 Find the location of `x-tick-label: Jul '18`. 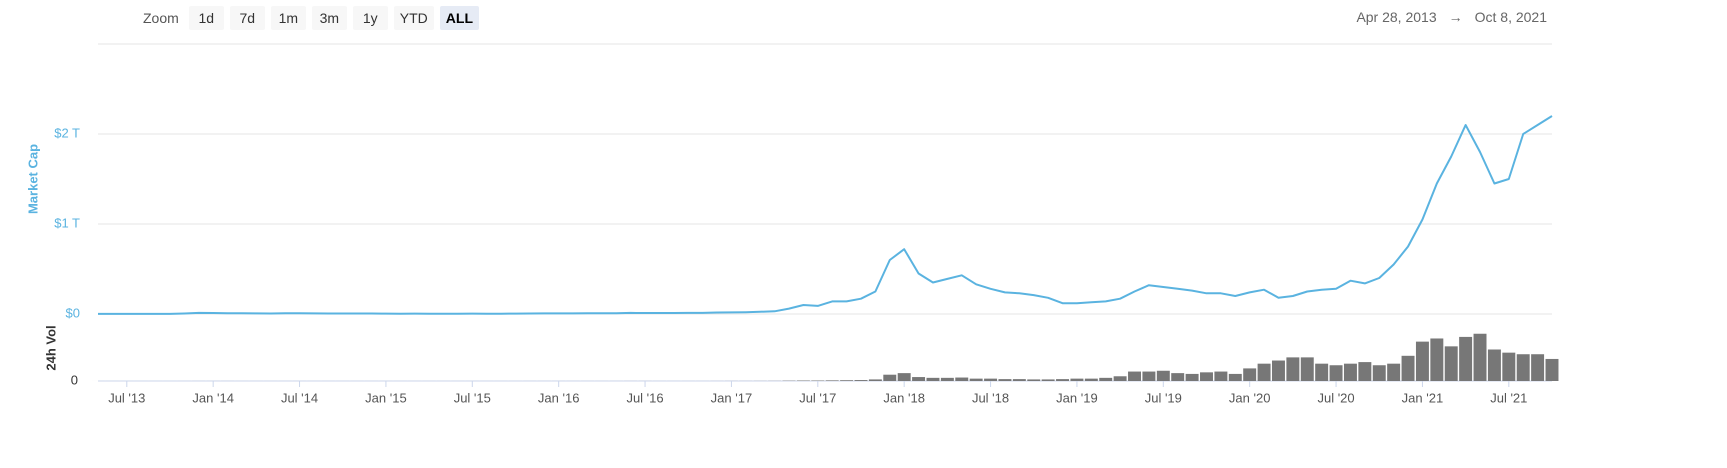

x-tick-label: Jul '18 is located at coordinates (990, 397).